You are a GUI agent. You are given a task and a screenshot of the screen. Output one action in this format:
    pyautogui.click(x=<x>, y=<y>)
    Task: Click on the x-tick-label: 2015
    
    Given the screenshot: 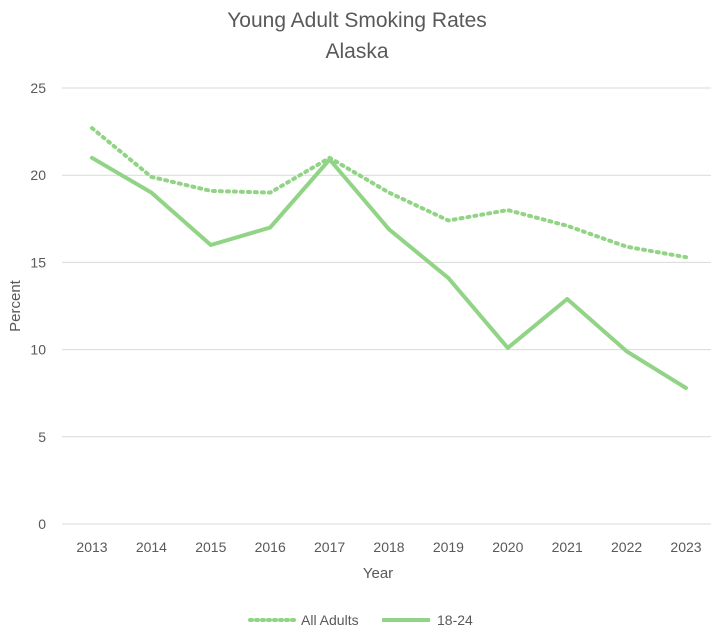 What is the action you would take?
    pyautogui.click(x=210, y=547)
    